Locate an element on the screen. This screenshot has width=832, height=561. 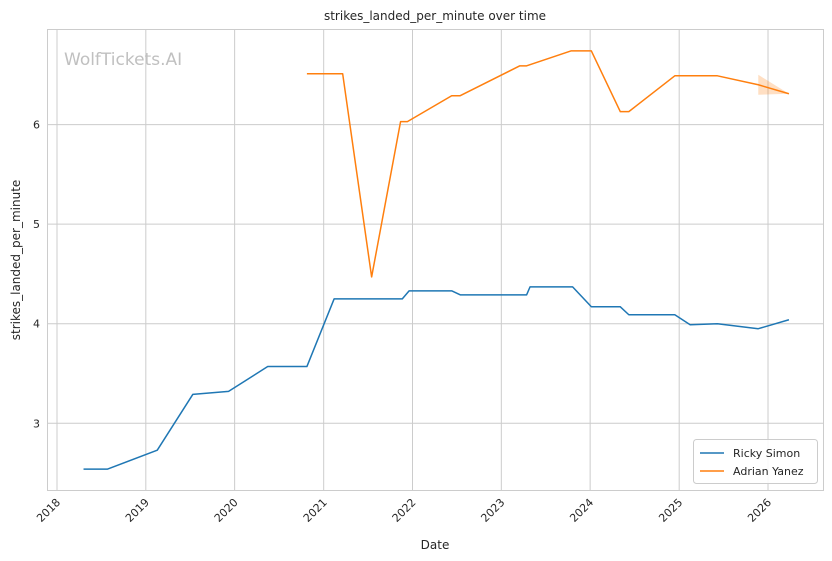
legend-label-adrian-yanez: Adrian Yanez is located at coordinates (768, 471).